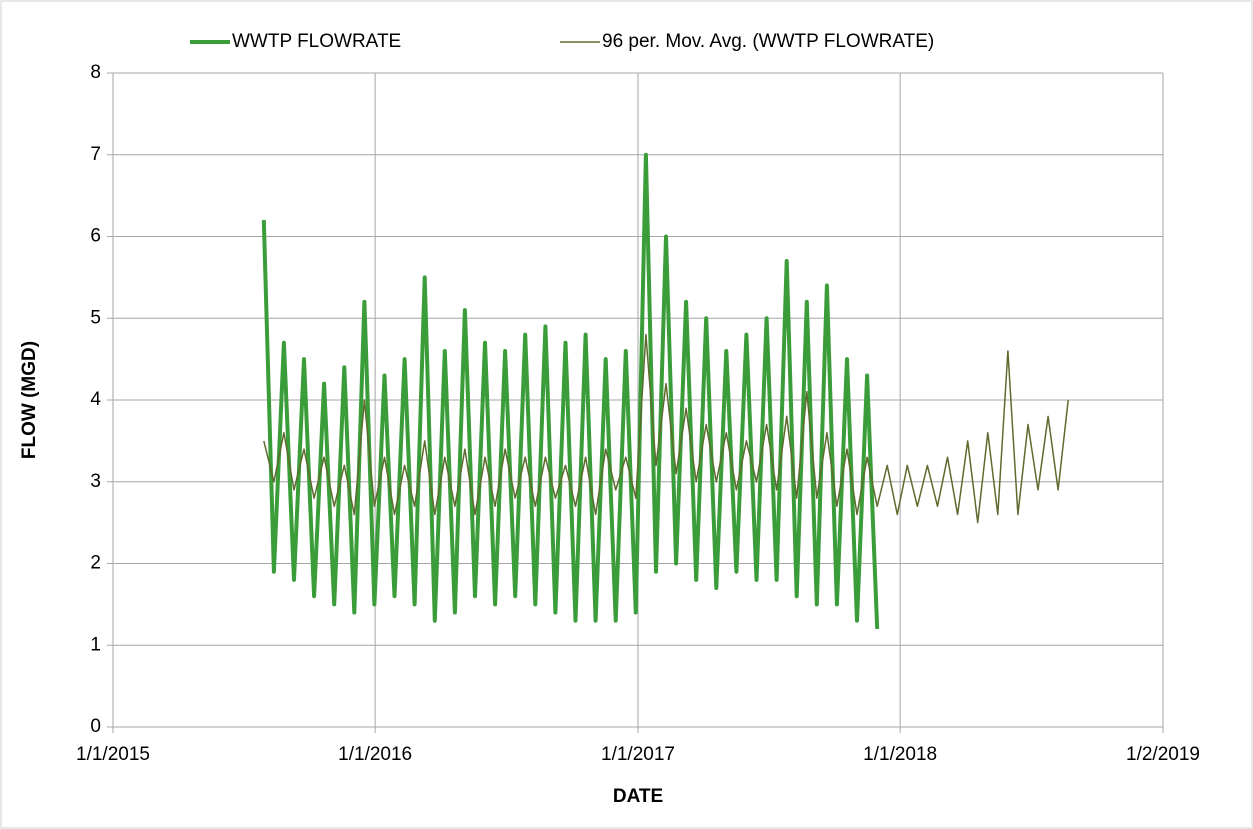 This screenshot has width=1253, height=829. What do you see at coordinates (900, 754) in the screenshot?
I see `x-tick-label: 1/1/2018` at bounding box center [900, 754].